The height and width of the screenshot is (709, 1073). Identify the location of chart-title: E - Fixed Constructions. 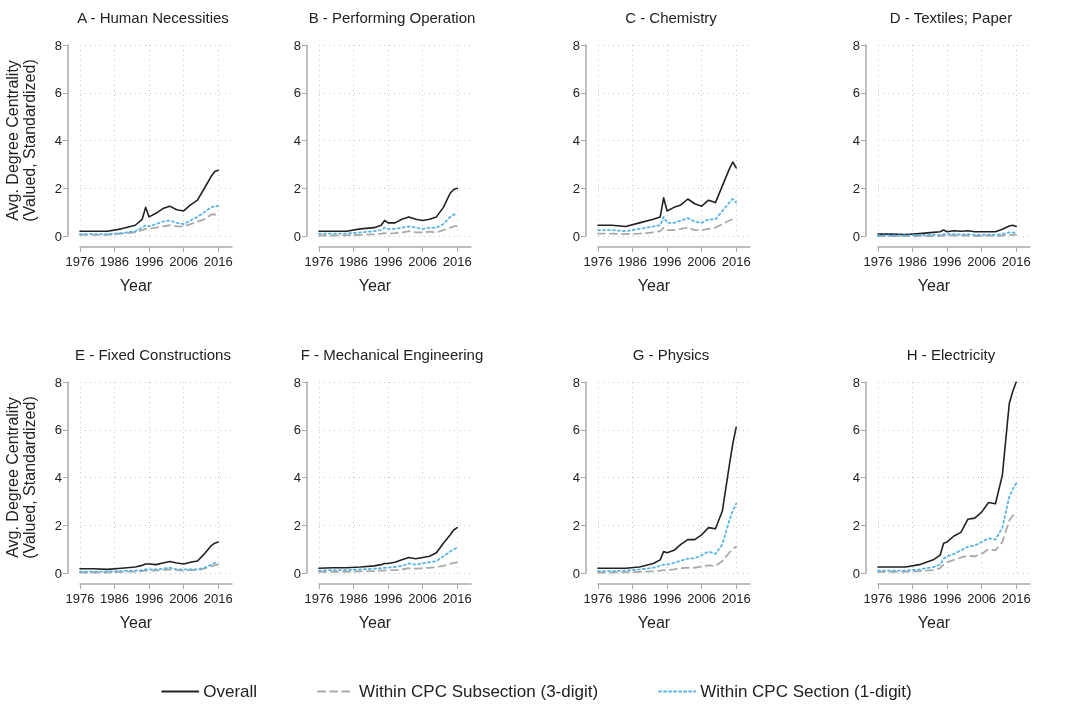
(153, 354).